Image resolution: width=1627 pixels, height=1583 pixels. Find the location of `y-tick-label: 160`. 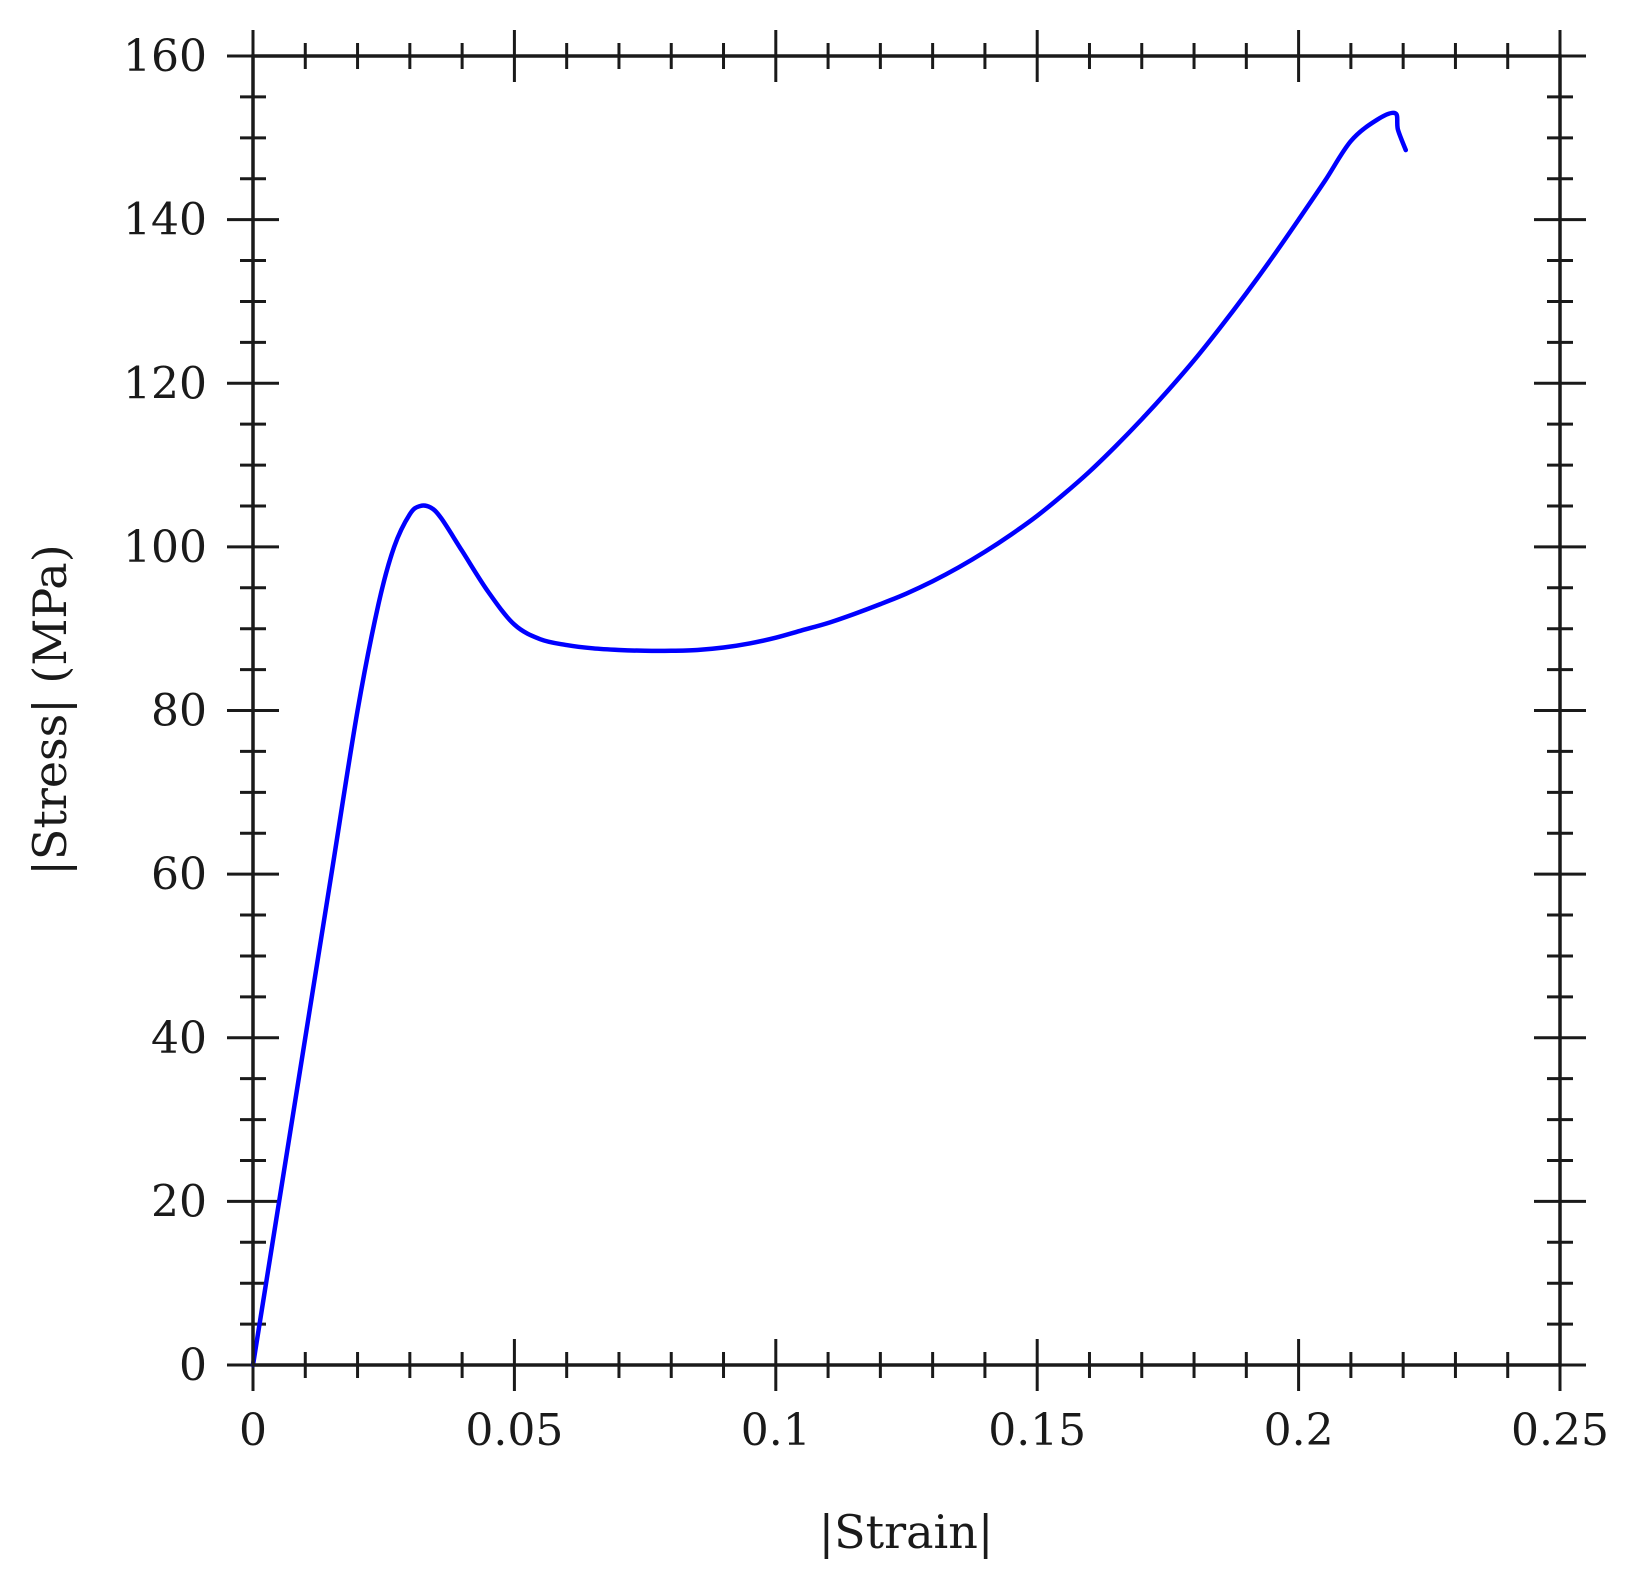

y-tick-label: 160 is located at coordinates (165, 56).